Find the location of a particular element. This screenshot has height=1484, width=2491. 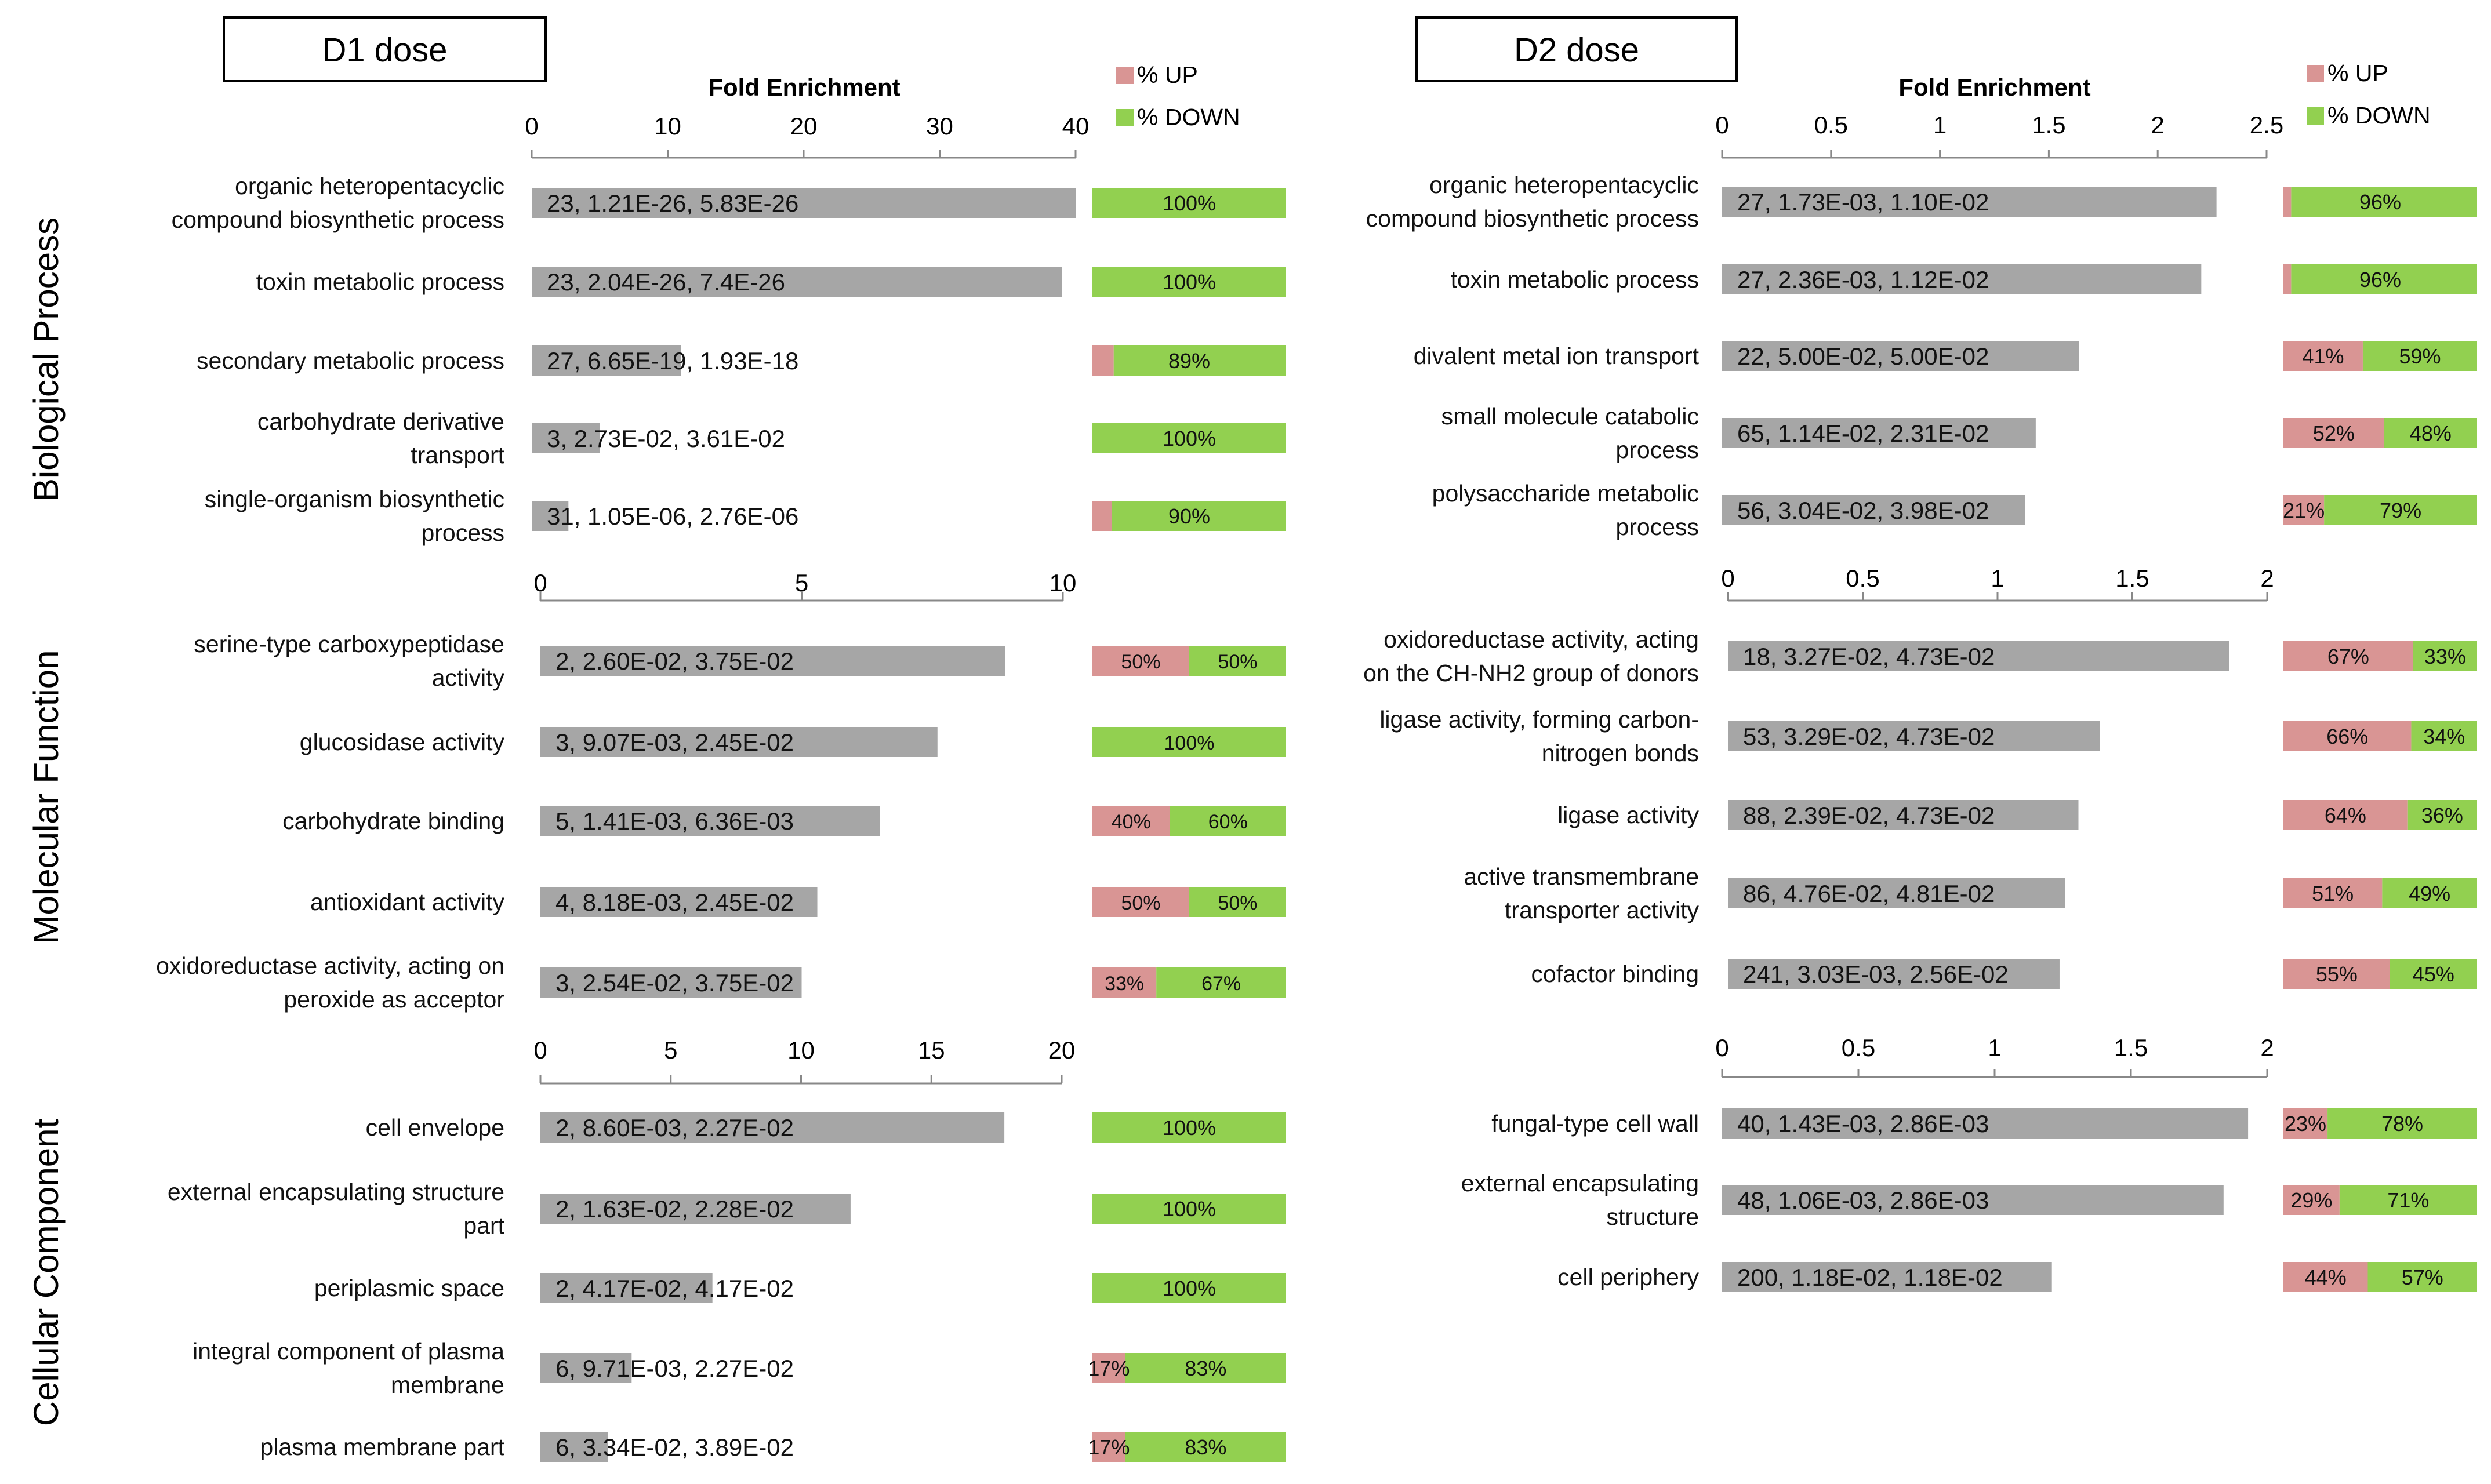

category-label-line: periplasmic space is located at coordinates (409, 1288).